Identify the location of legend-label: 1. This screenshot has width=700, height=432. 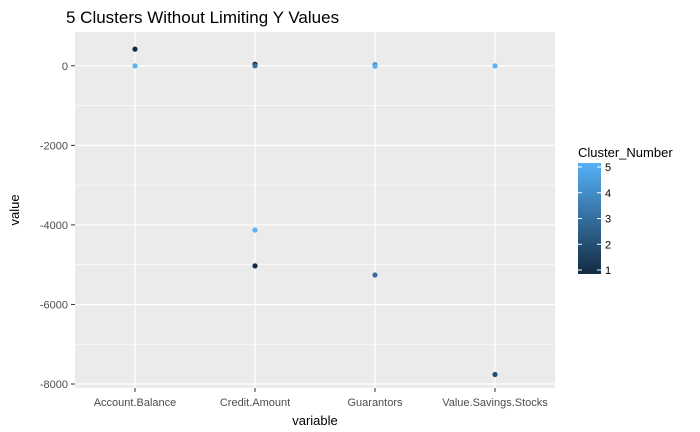
(608, 271).